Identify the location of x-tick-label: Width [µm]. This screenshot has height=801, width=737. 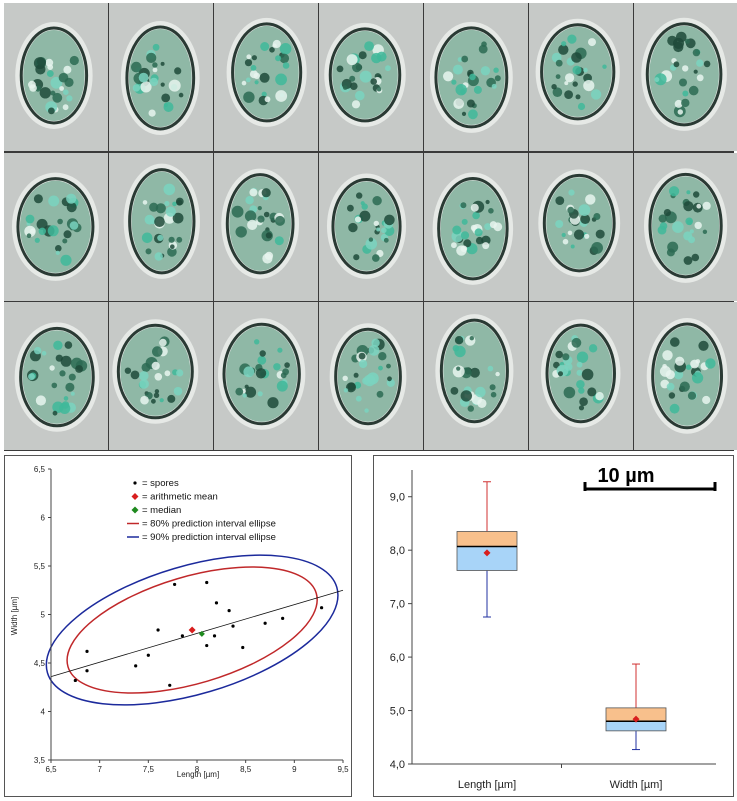
(636, 785).